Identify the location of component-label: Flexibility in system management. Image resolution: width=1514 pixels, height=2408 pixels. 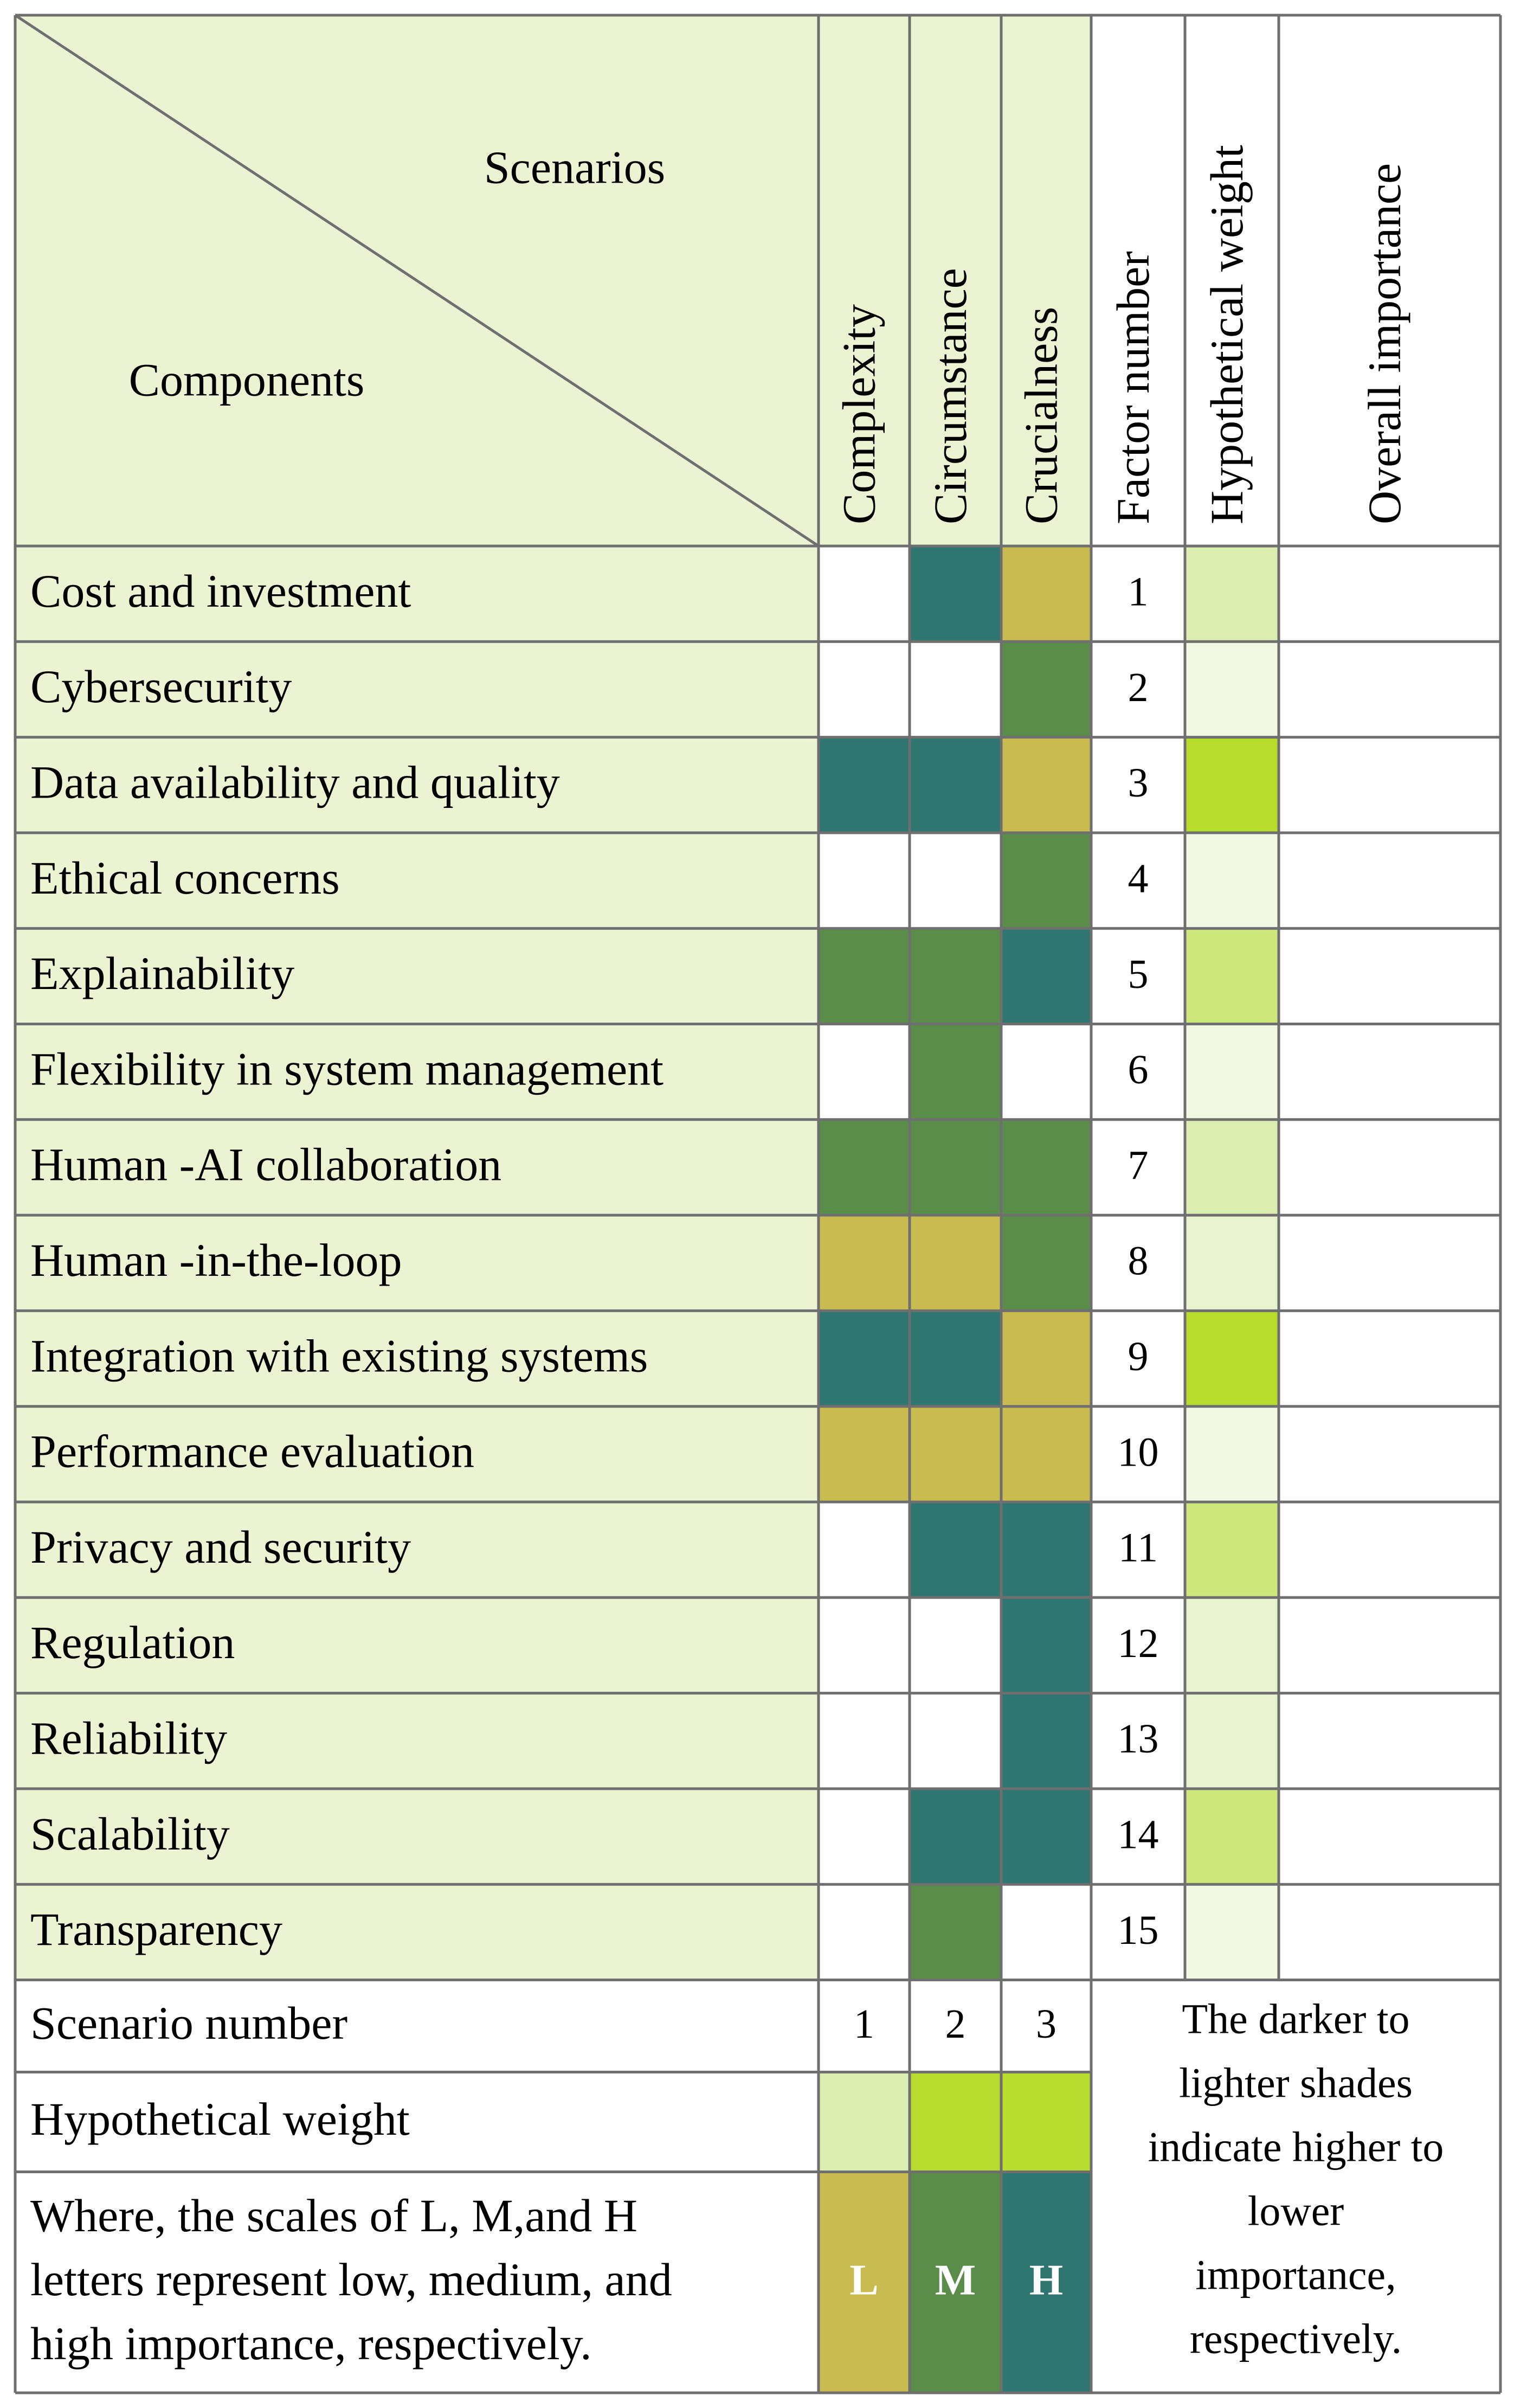
(346, 1069).